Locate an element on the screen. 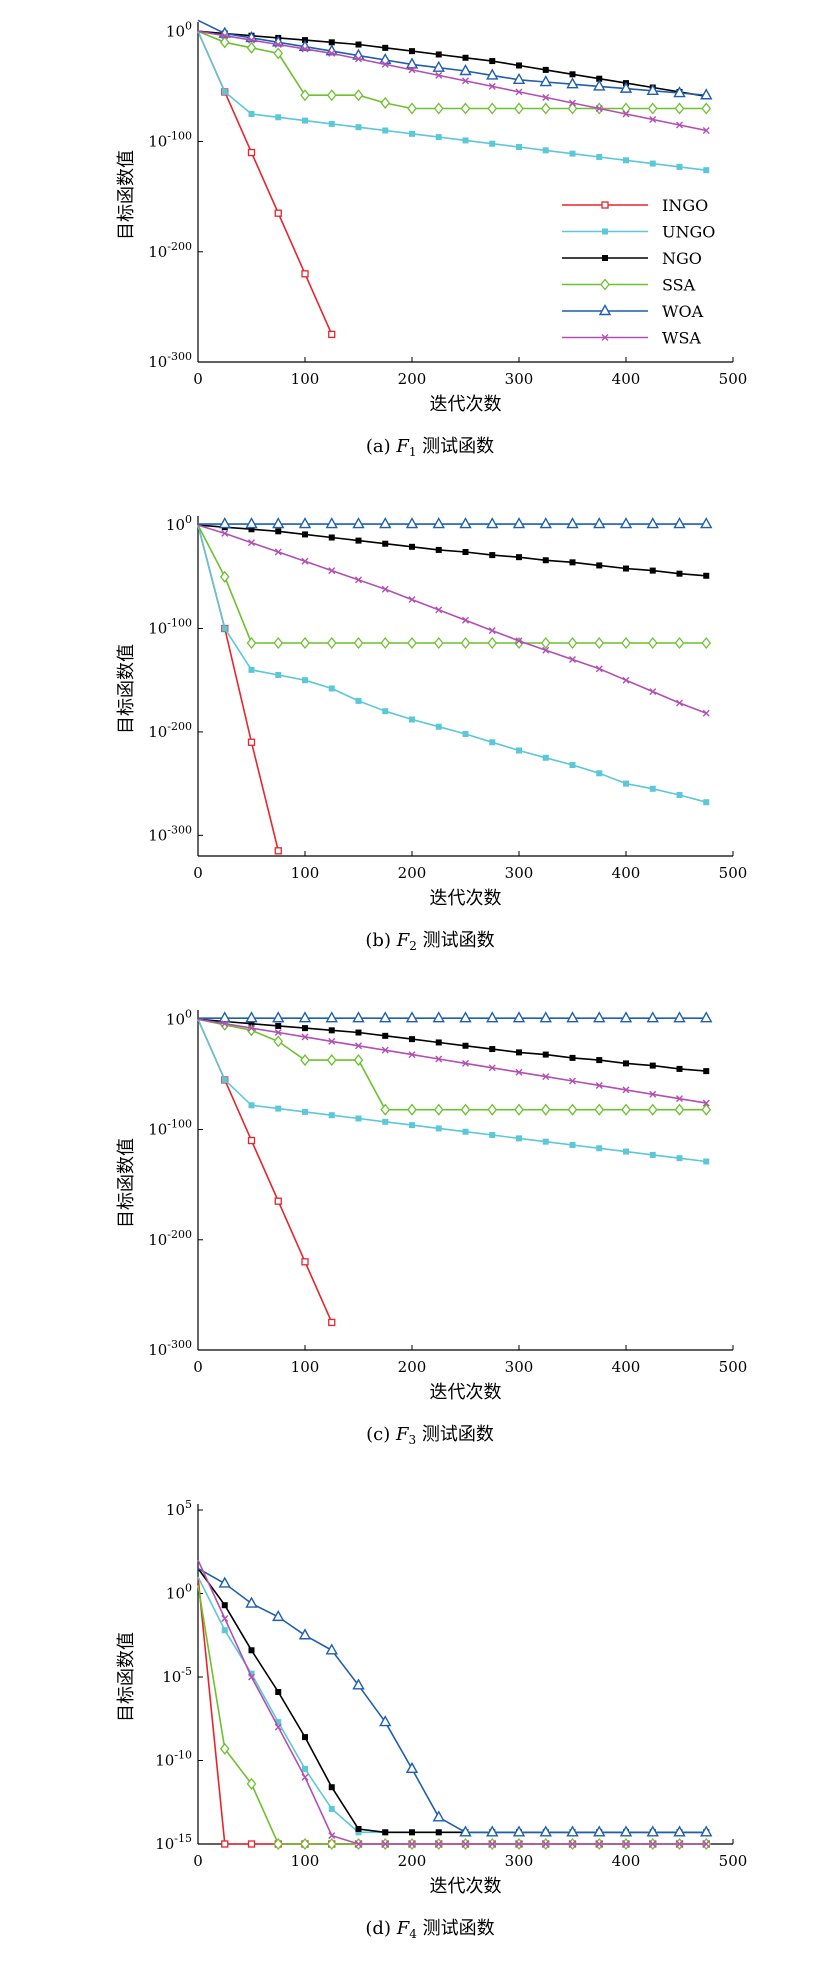 This screenshot has width=813, height=1976. legend-label: NGO is located at coordinates (682, 258).